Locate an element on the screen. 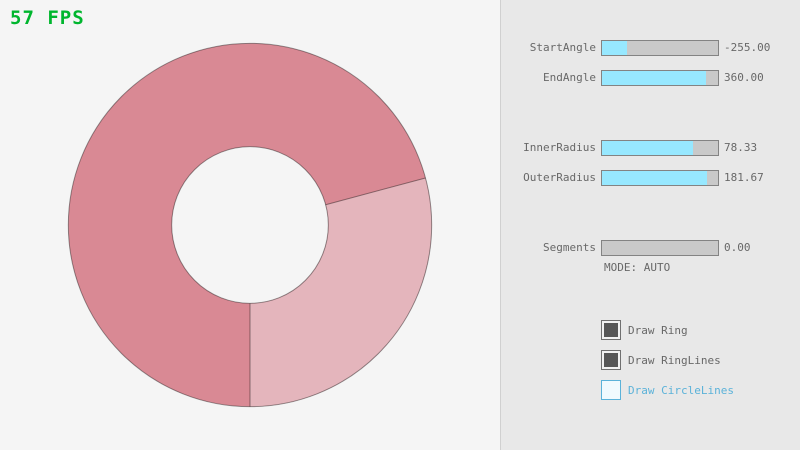 This screenshot has width=800, height=450. end-angle-slider-fill is located at coordinates (654, 78).